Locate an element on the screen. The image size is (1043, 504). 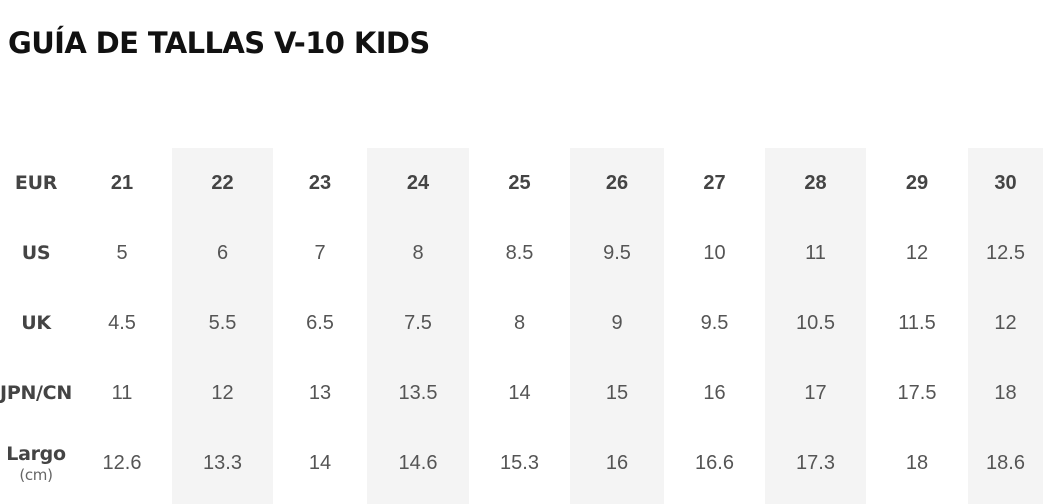
table-cell: 9 is located at coordinates (617, 322).